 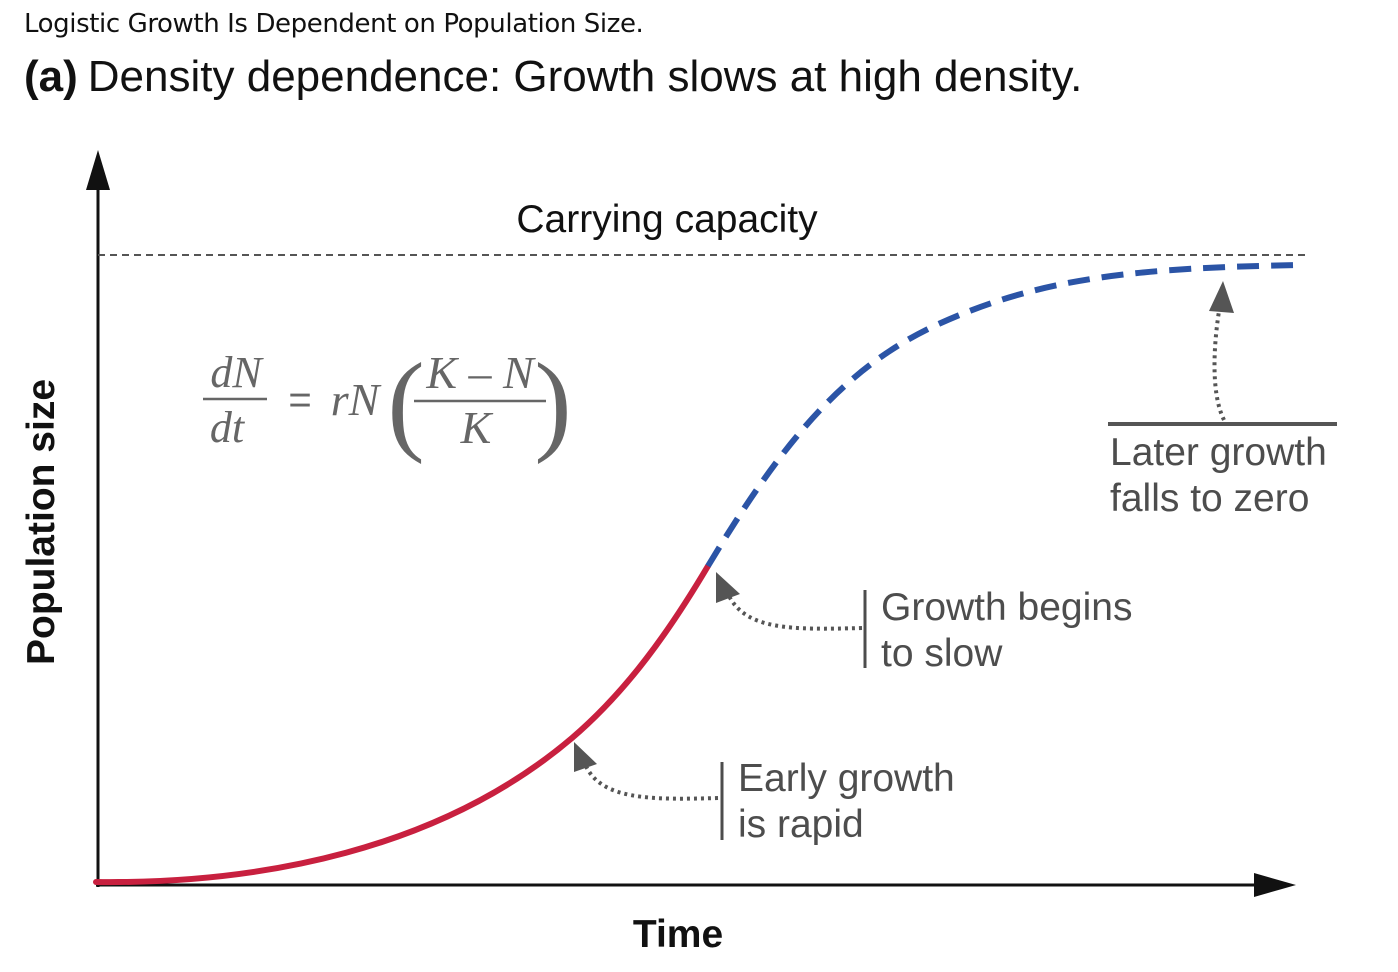 What do you see at coordinates (1275, 885) in the screenshot?
I see `x-axis-arrowhead-icon` at bounding box center [1275, 885].